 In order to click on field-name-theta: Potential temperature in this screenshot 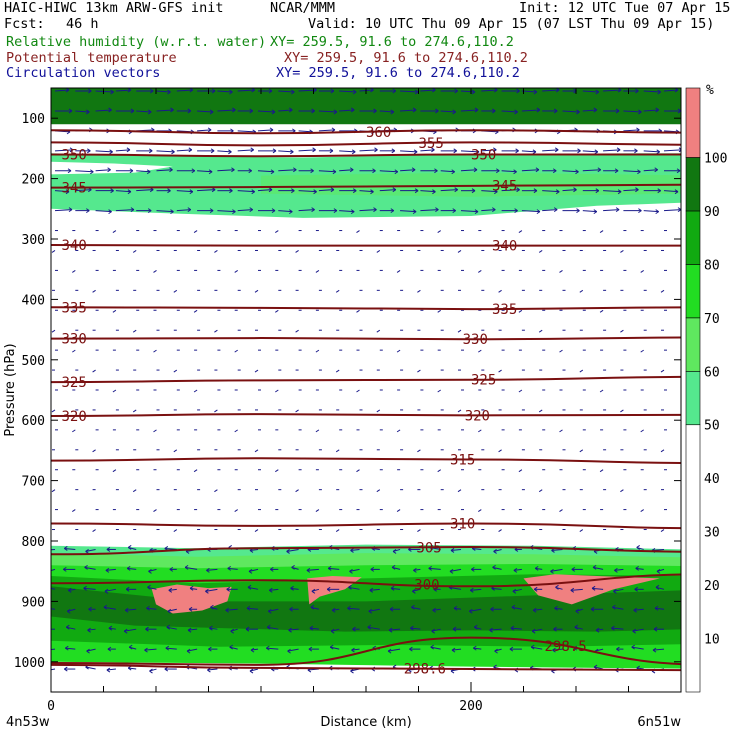, I will do `click(91, 58)`.